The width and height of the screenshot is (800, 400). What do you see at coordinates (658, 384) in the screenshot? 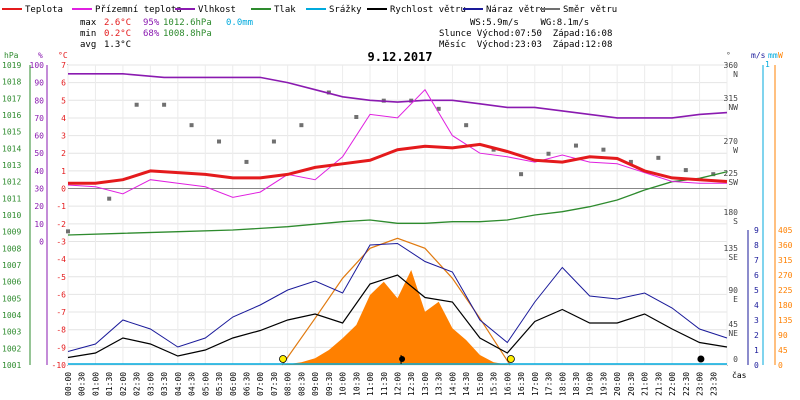
I see `x-tick-label: 21:30` at bounding box center [658, 384].